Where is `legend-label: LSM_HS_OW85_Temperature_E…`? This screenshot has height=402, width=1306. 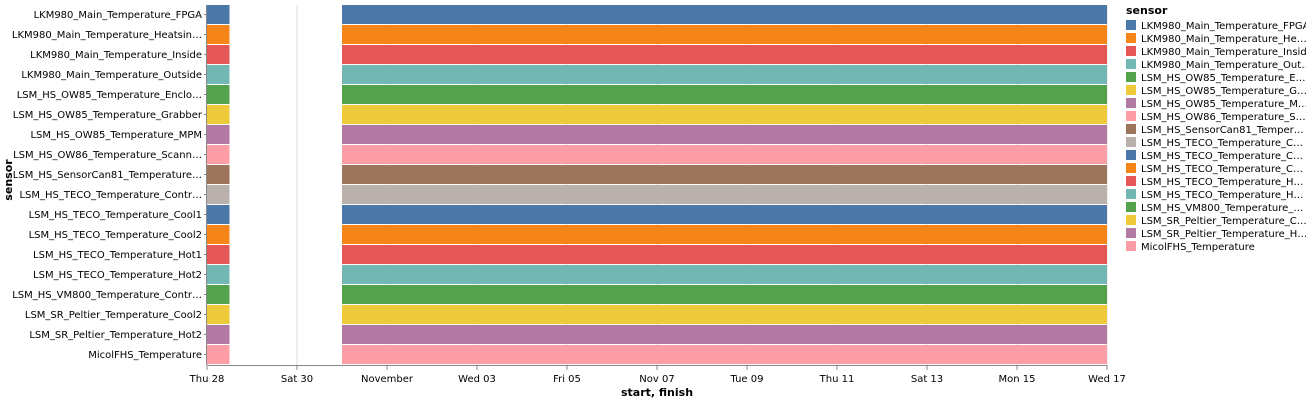 legend-label: LSM_HS_OW85_Temperature_E… is located at coordinates (1223, 78).